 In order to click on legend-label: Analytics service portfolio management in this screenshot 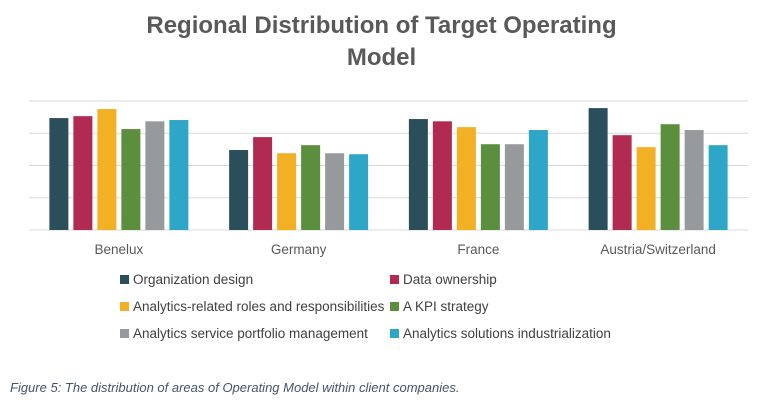, I will do `click(250, 333)`.